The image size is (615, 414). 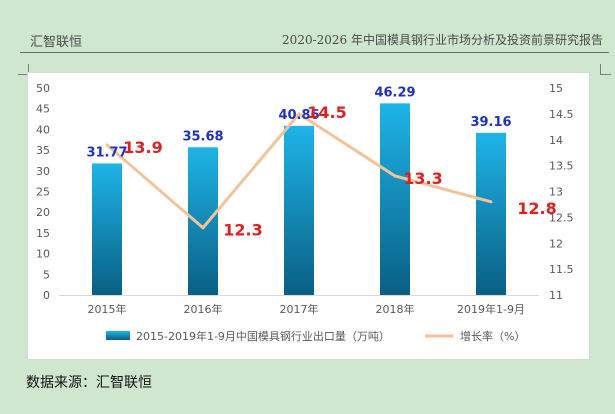 I want to click on left-axis-tick-label: 20, so click(x=43, y=212).